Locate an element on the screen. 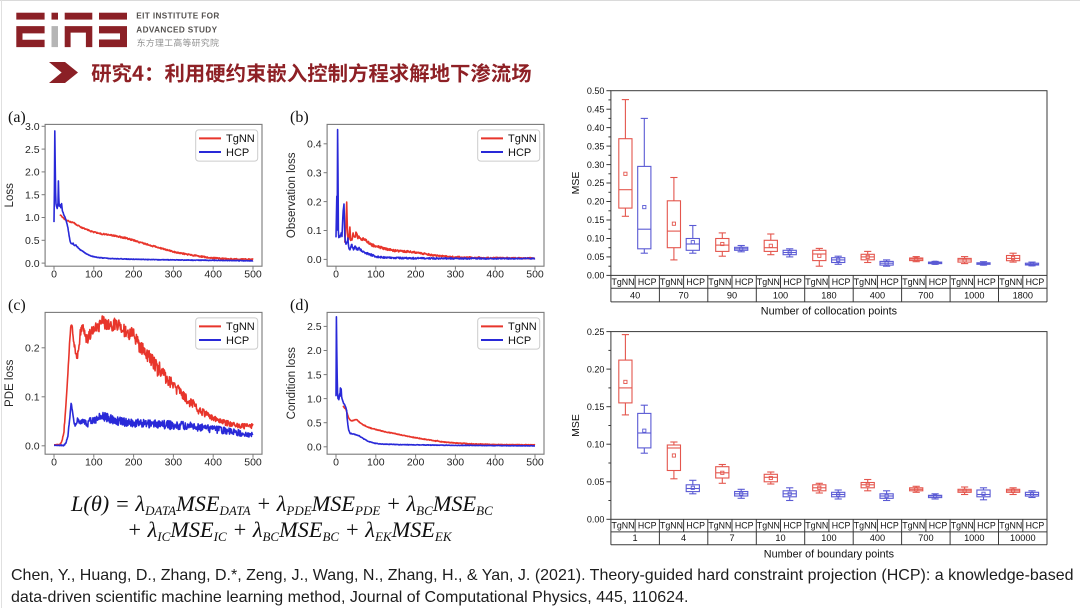  svg-text: 0.50 is located at coordinates (596, 91).